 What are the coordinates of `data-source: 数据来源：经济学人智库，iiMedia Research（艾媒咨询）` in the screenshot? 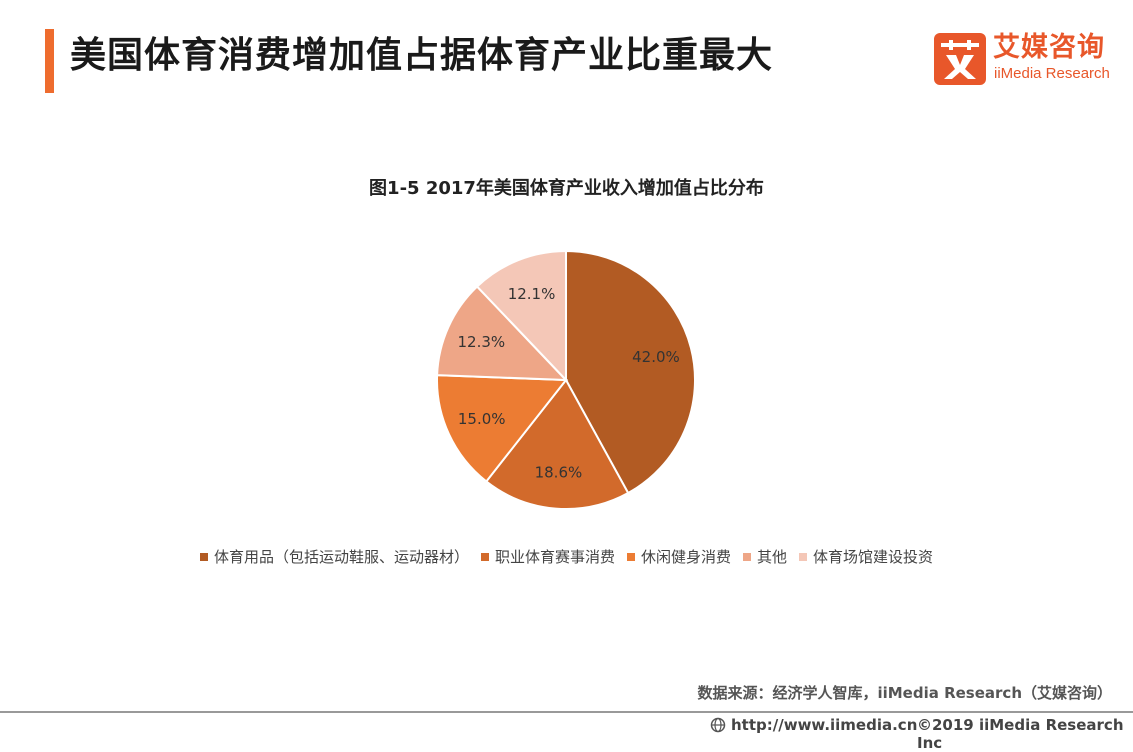 It's located at (904, 693).